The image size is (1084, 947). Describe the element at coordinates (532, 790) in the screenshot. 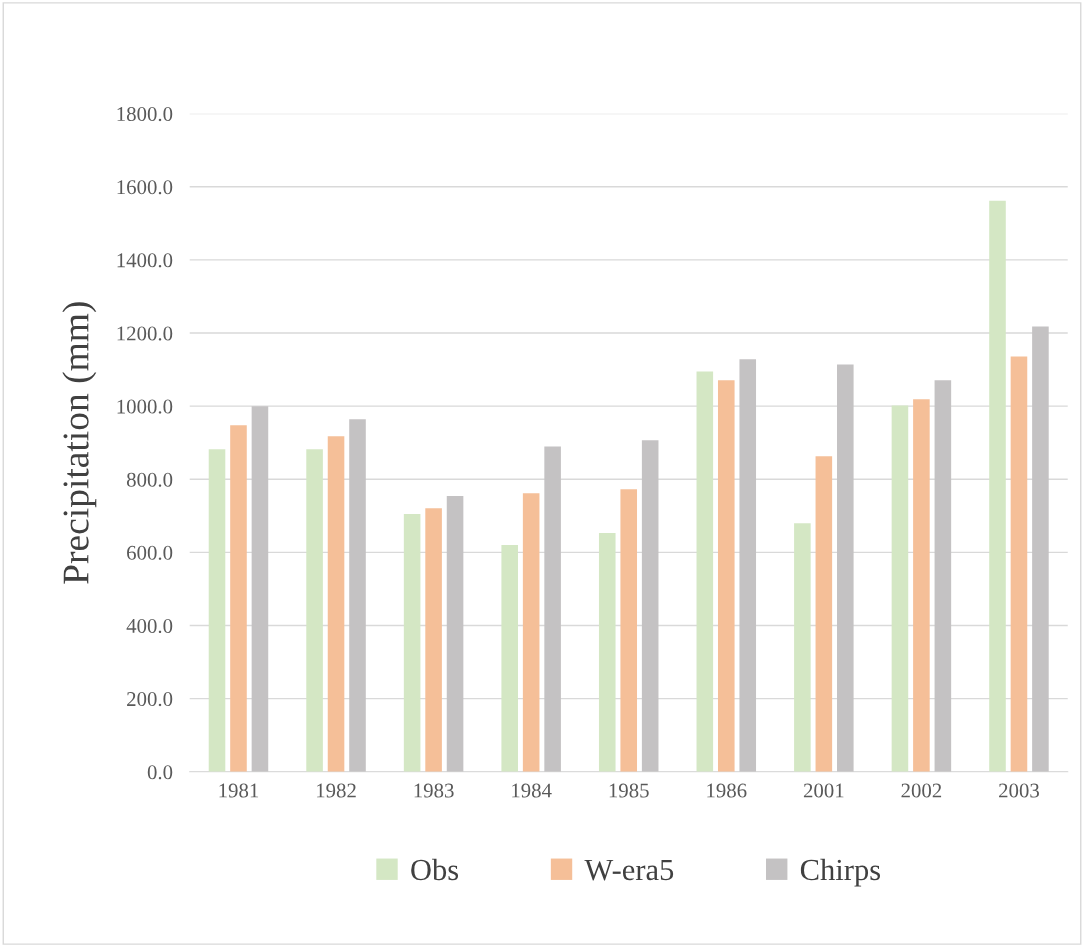

I see `x-tick-label: 1984` at that location.